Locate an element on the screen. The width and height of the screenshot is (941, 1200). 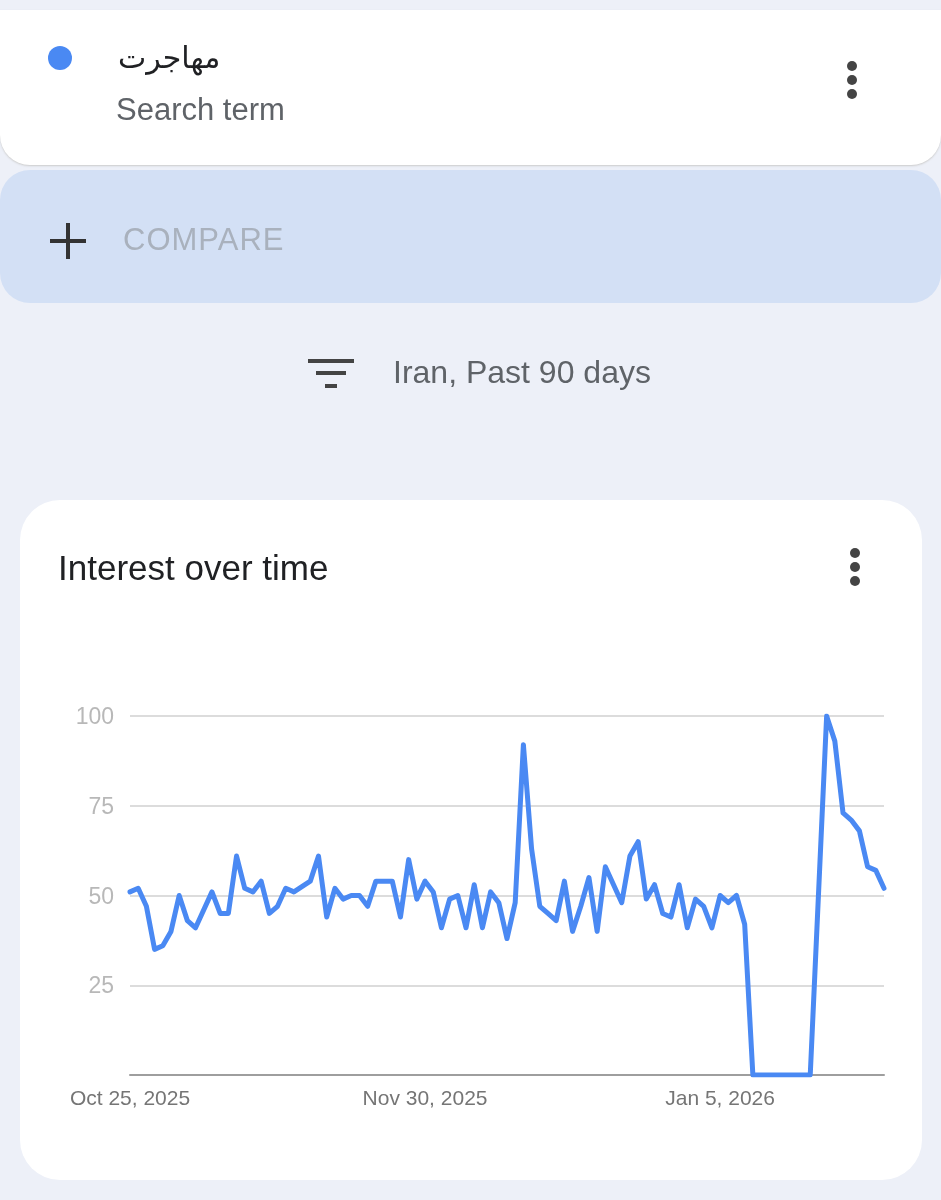
y-tick-label: 50 is located at coordinates (101, 895).